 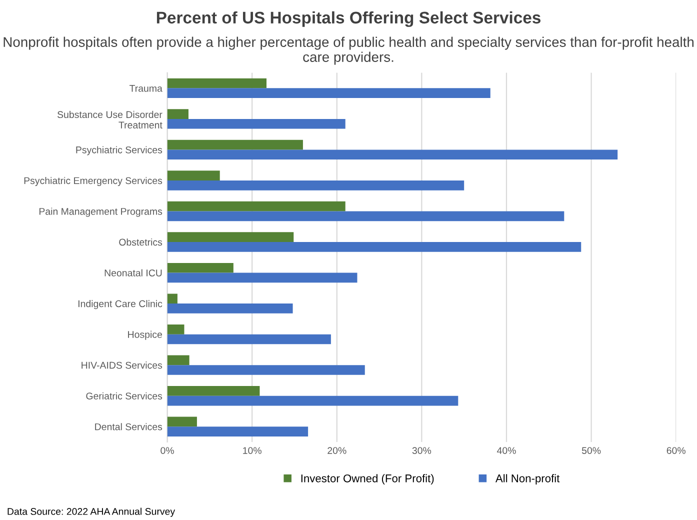 I want to click on x-tick-label: 40%, so click(x=506, y=450).